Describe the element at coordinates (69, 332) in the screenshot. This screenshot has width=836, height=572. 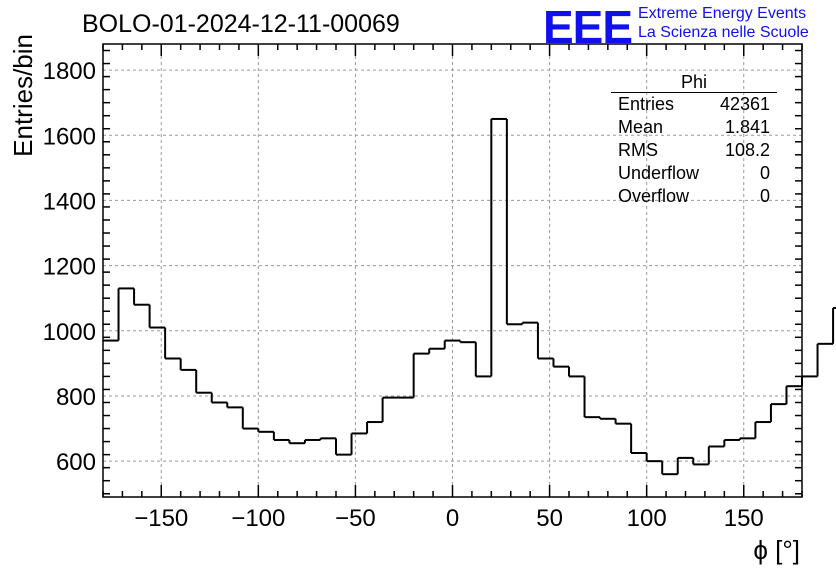
I see `y-tick-label: 1000` at that location.